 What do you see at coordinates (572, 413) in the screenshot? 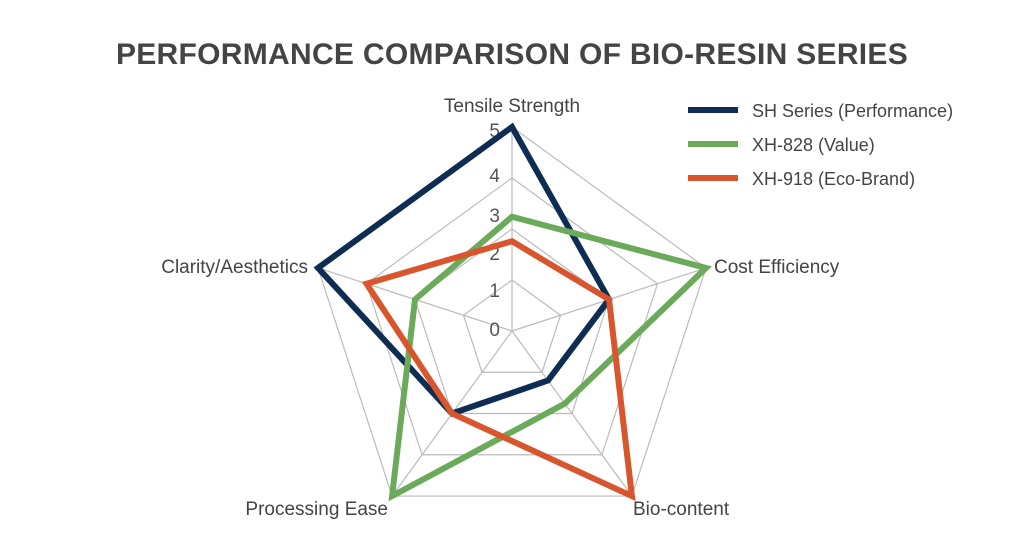
I see `grid-spoke` at bounding box center [572, 413].